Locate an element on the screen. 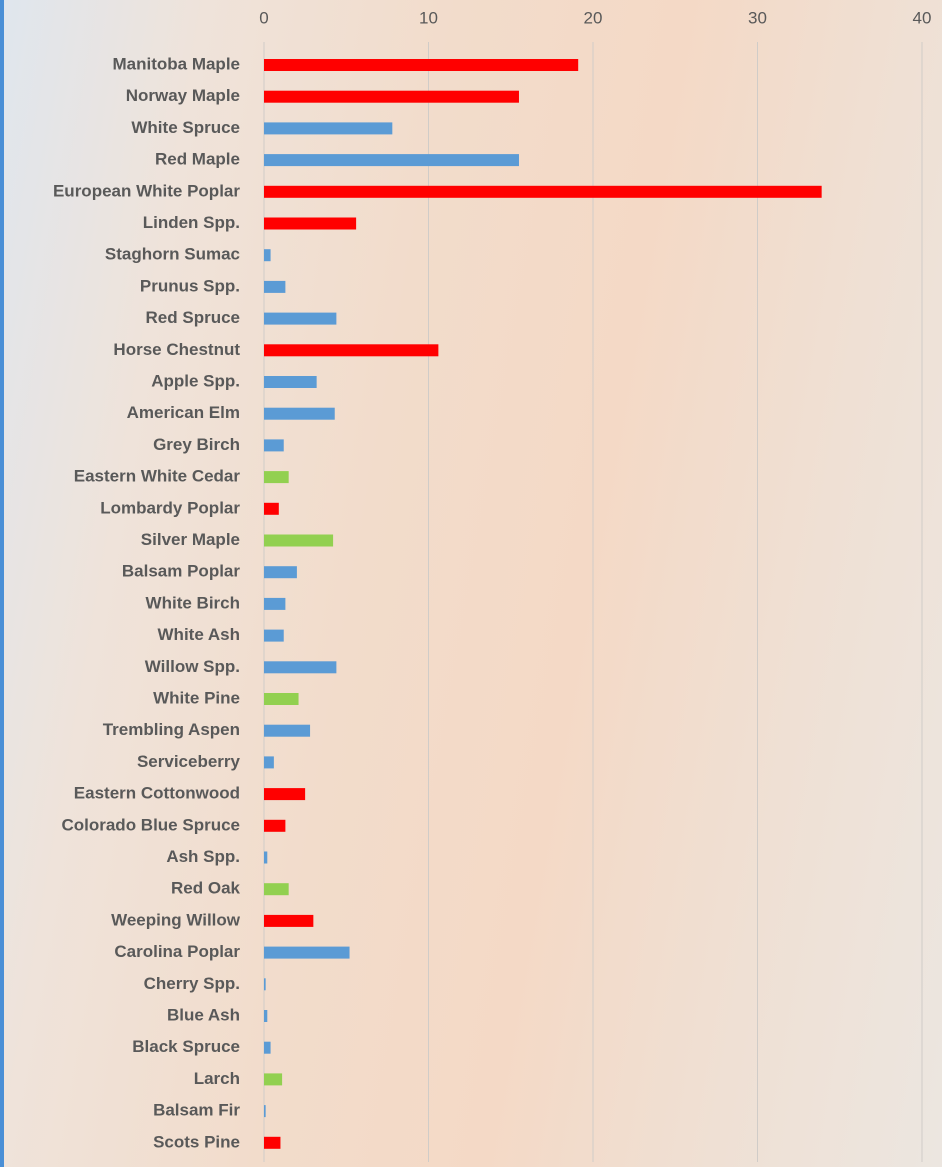 The image size is (942, 1167). category-label: Staghorn Sumac is located at coordinates (172, 254).